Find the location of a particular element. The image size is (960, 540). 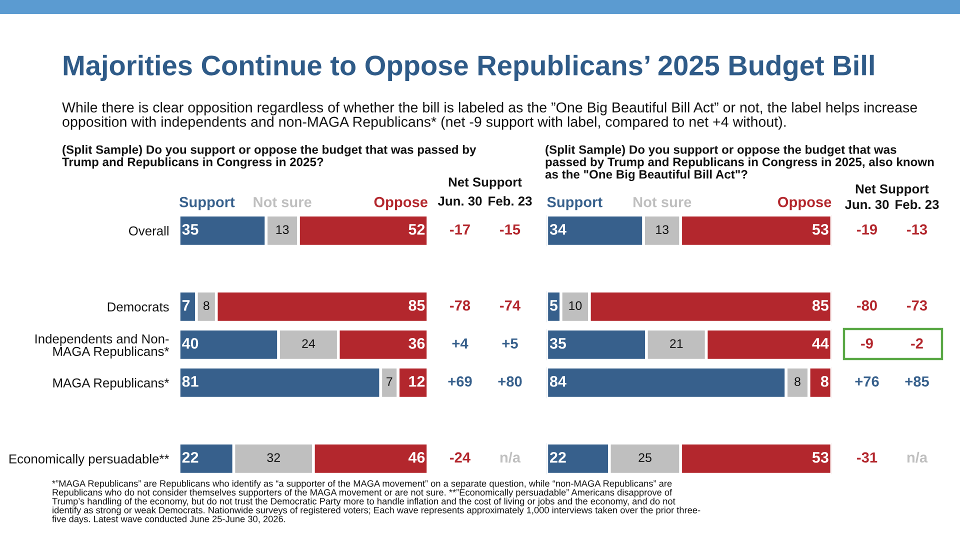

data-label: 52 is located at coordinates (416, 229).